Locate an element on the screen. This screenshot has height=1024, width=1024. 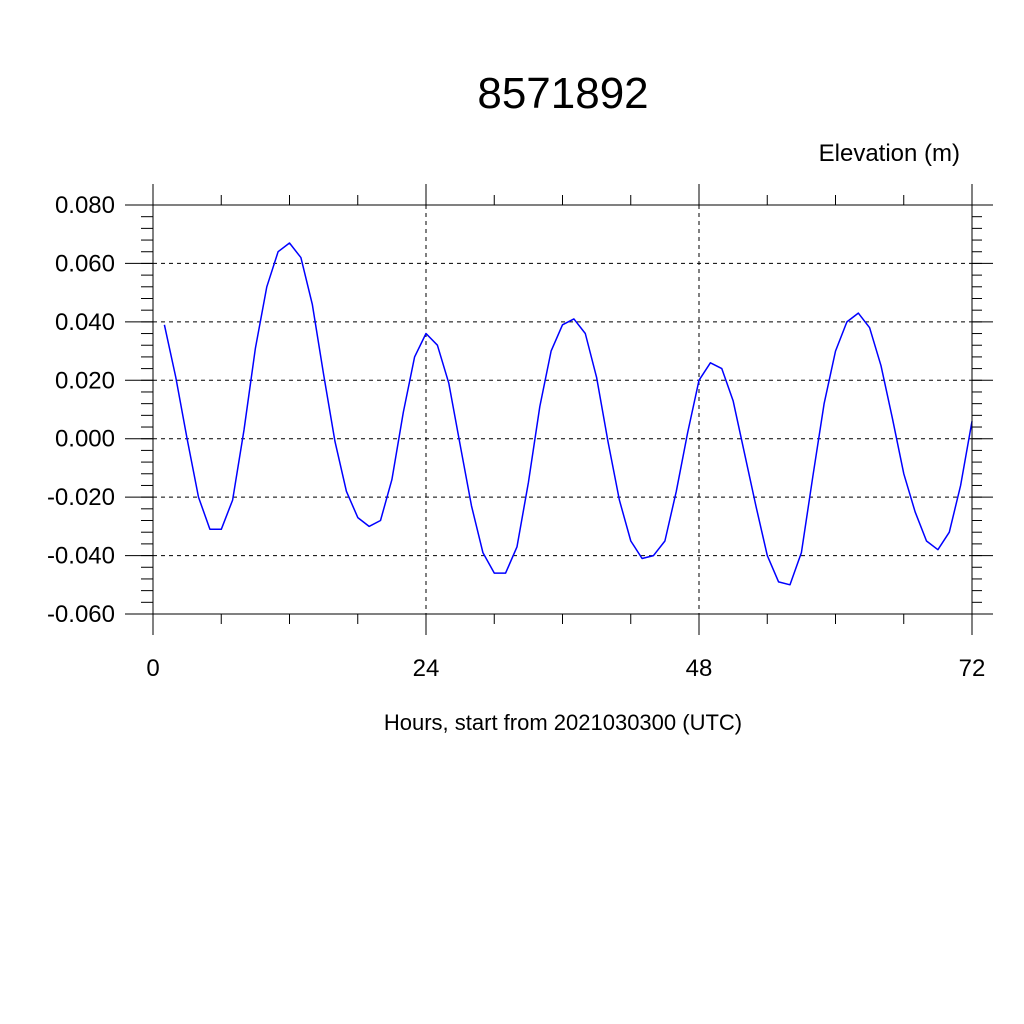
y-tick-label: 0.060 is located at coordinates (85, 263).